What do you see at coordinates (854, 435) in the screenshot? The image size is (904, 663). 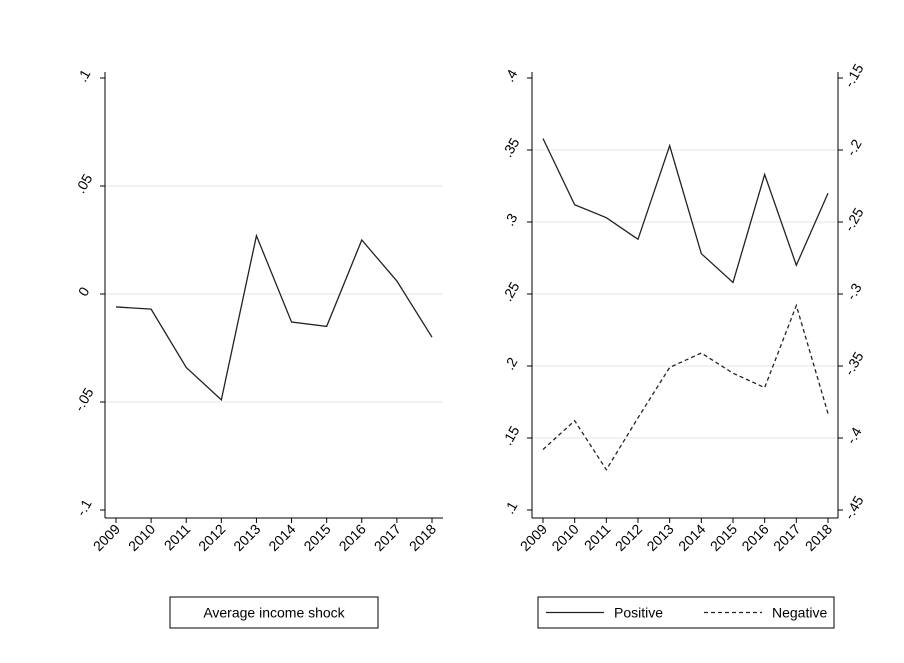 I see `y2-tick-label: -.4` at bounding box center [854, 435].